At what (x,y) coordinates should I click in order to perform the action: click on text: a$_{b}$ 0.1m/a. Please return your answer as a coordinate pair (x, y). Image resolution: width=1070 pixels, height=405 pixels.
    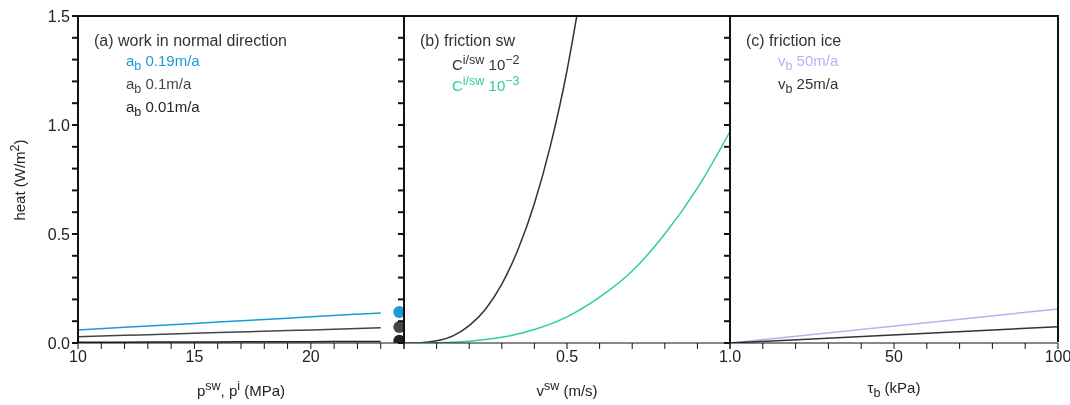
    Looking at the image, I should click on (159, 86).